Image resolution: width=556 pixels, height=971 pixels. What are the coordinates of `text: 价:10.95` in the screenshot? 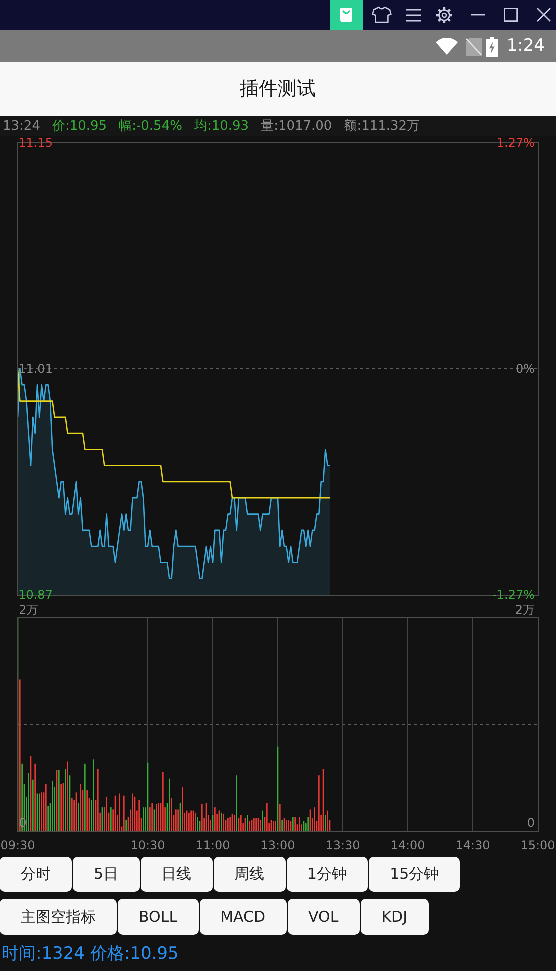 It's located at (80, 126).